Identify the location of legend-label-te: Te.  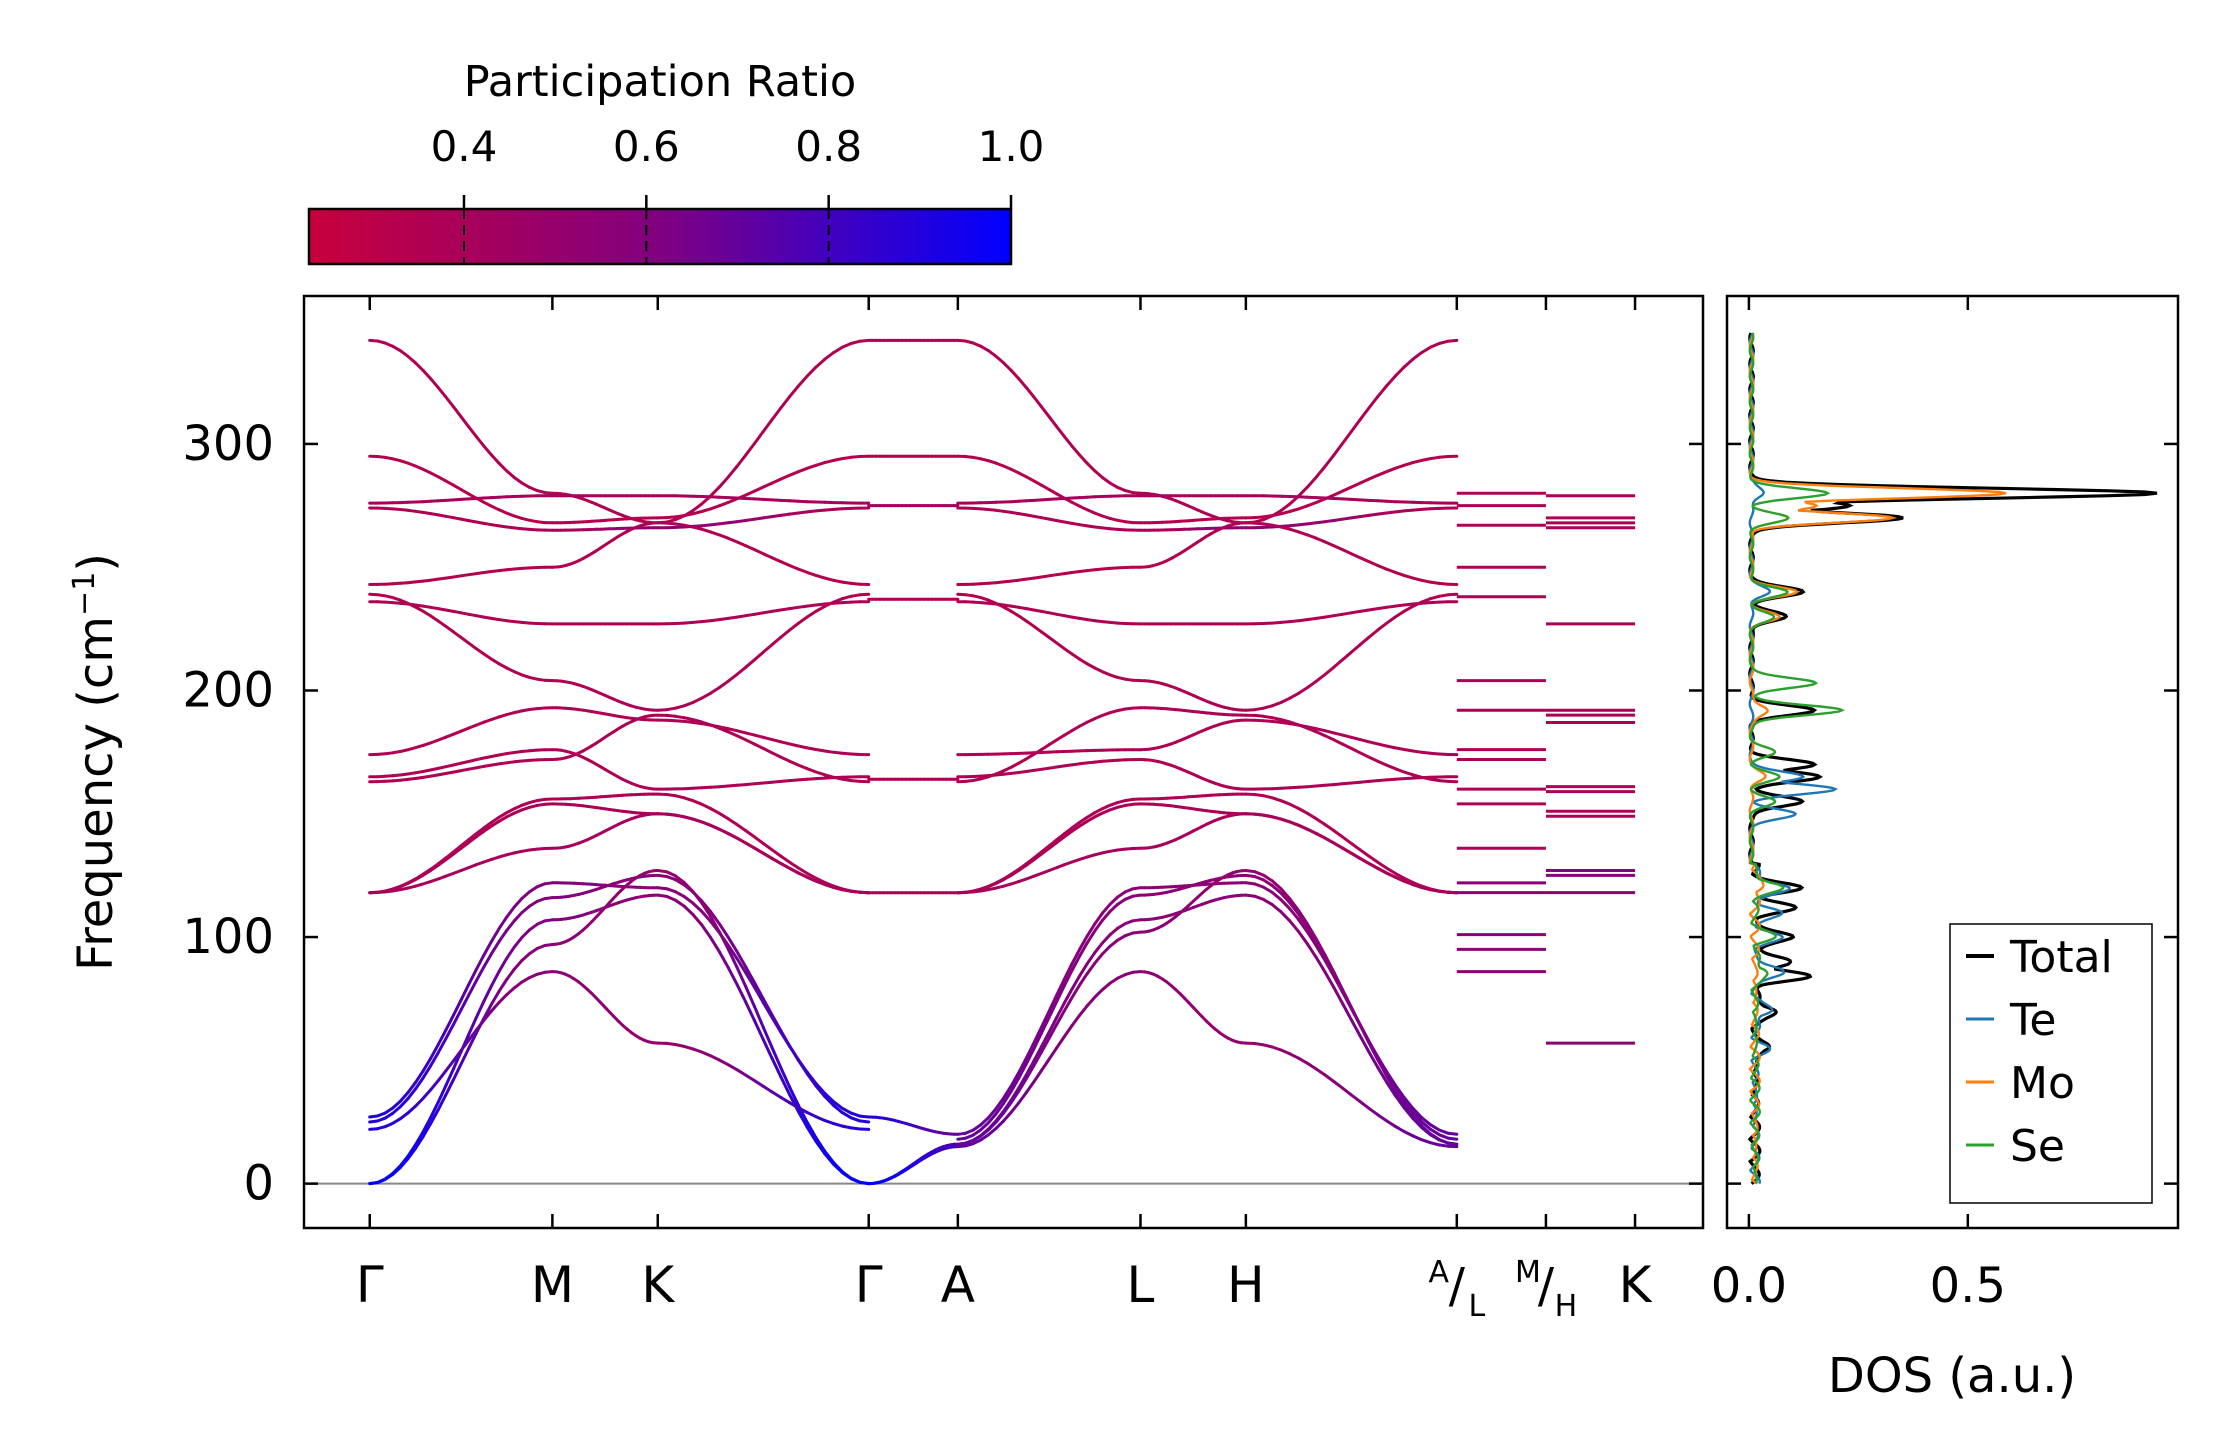
(2032, 1020).